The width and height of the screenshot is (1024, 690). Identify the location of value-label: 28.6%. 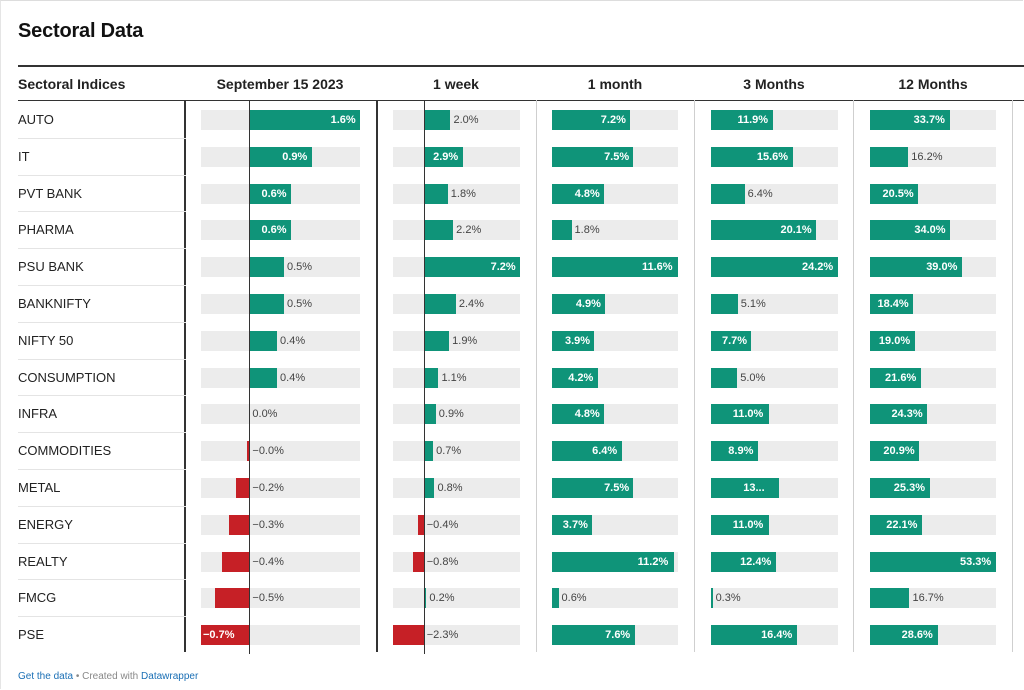
(917, 635).